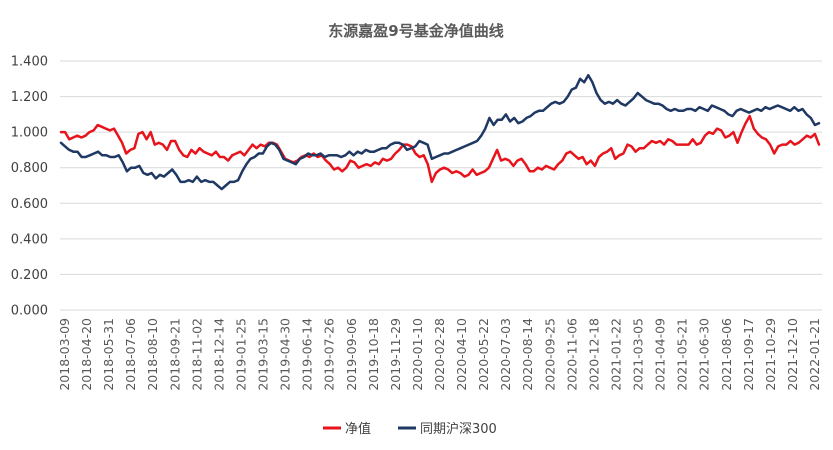 This screenshot has width=833, height=450. I want to click on x-tick-label: 2018-11-02, so click(196, 354).